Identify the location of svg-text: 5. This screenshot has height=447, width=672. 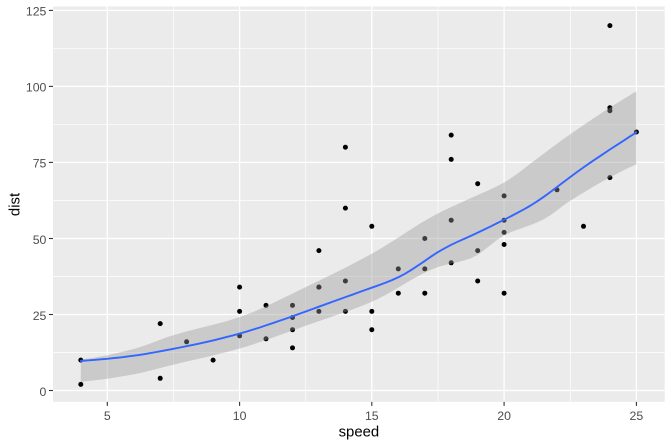
(107, 416).